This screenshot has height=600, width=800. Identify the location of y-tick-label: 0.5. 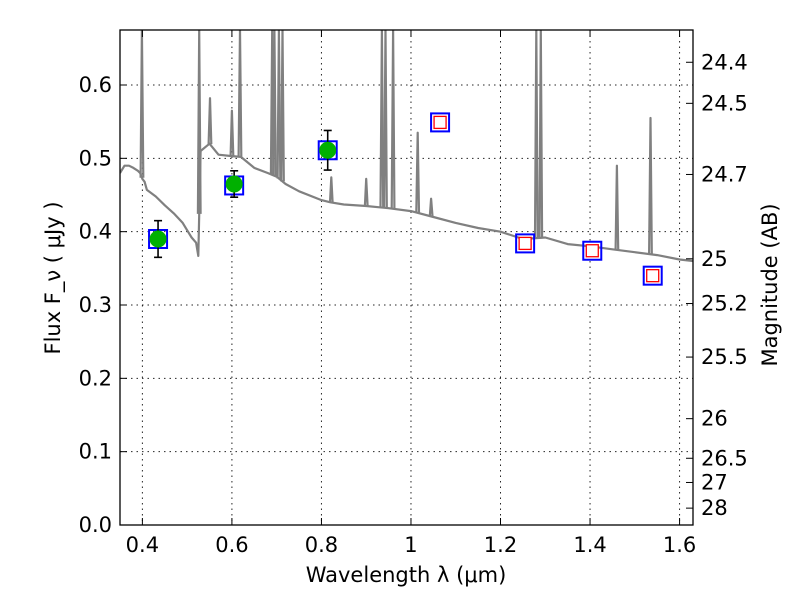
(95, 158).